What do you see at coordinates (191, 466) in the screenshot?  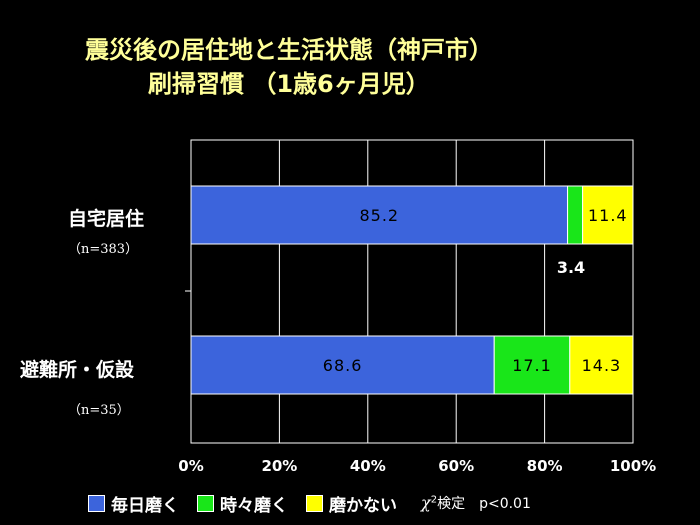 I see `x-tick-label: 0%` at bounding box center [191, 466].